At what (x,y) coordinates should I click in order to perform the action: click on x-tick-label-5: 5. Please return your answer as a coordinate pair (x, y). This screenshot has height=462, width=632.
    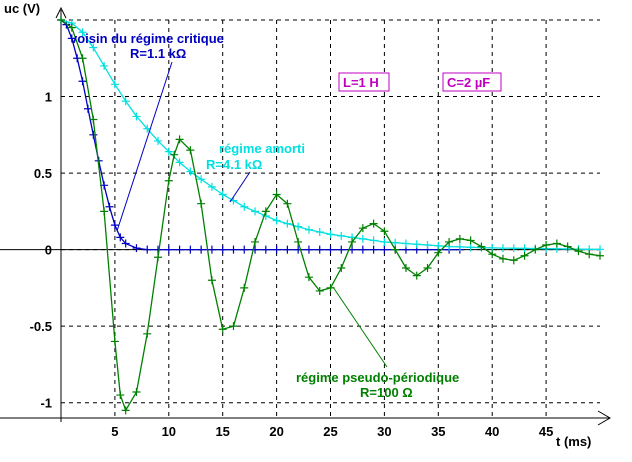
    Looking at the image, I should click on (114, 431).